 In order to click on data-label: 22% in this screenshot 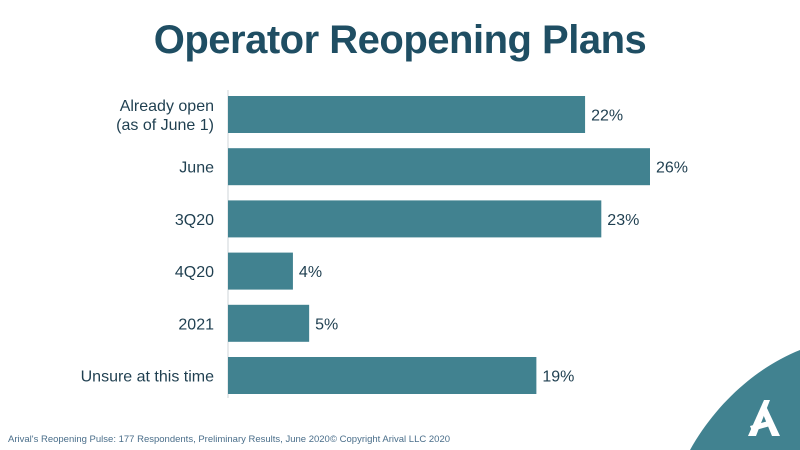, I will do `click(607, 116)`.